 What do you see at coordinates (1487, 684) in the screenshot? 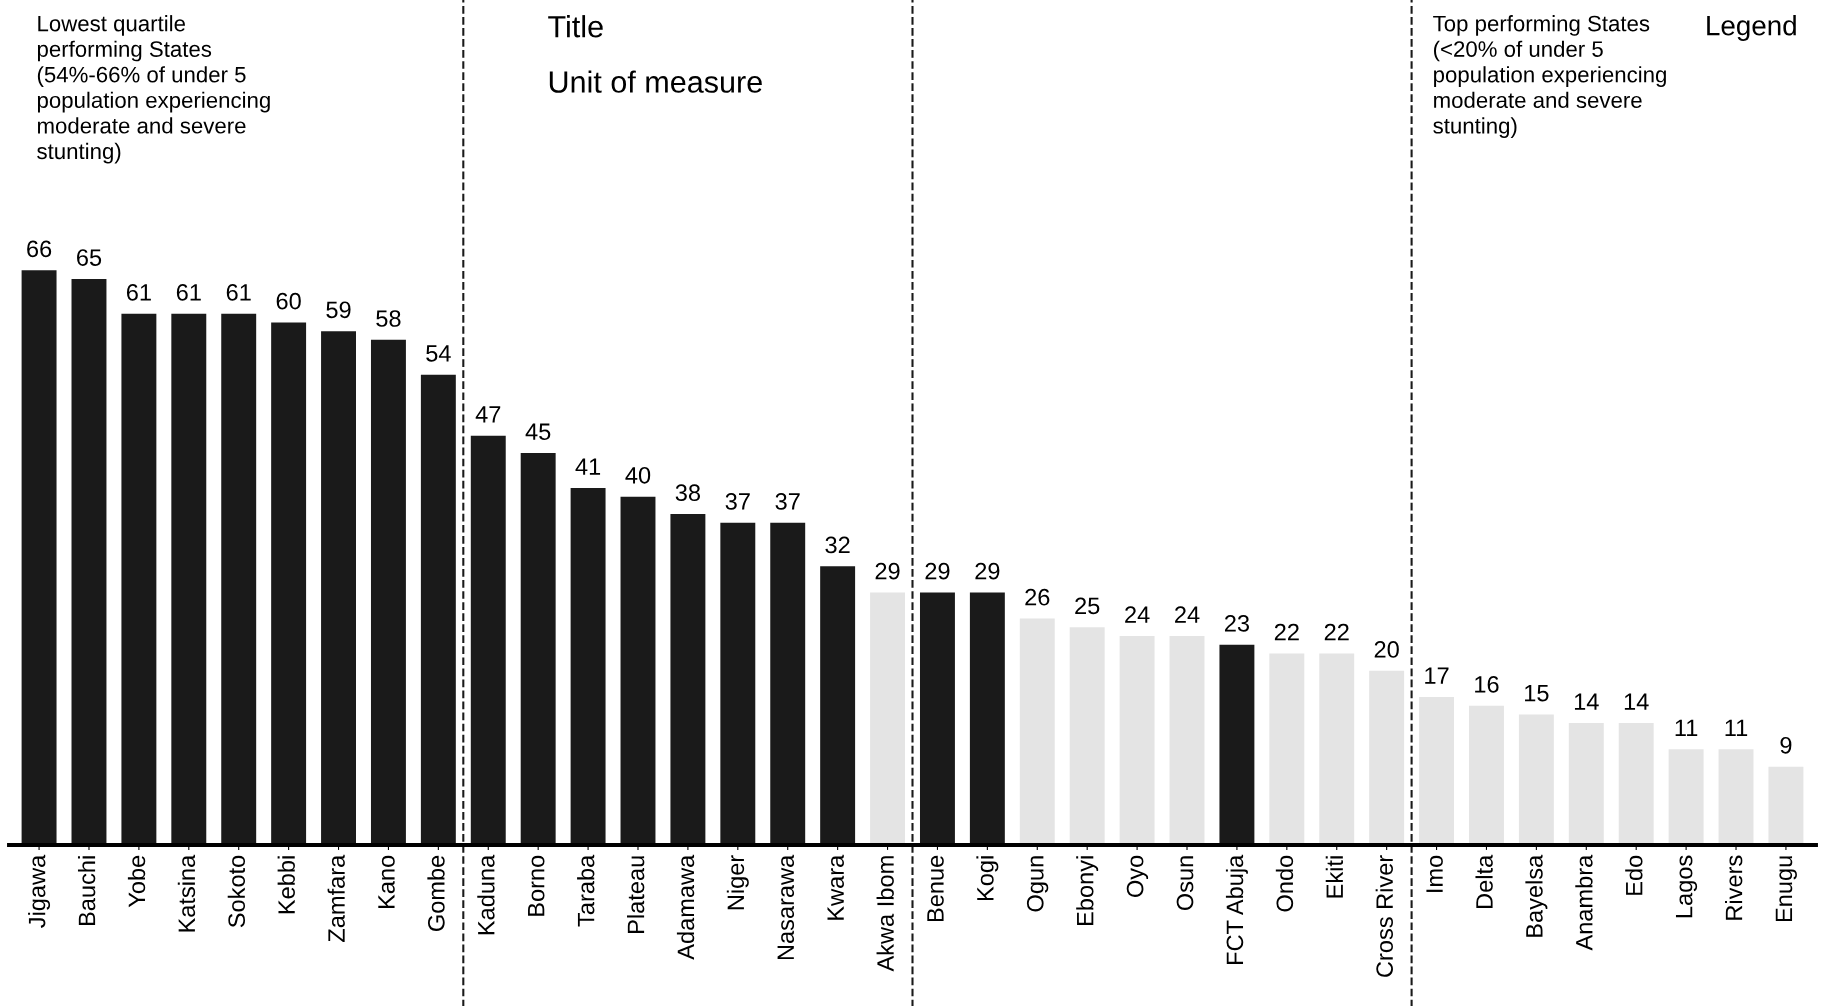
I see `data-label: 16` at bounding box center [1487, 684].